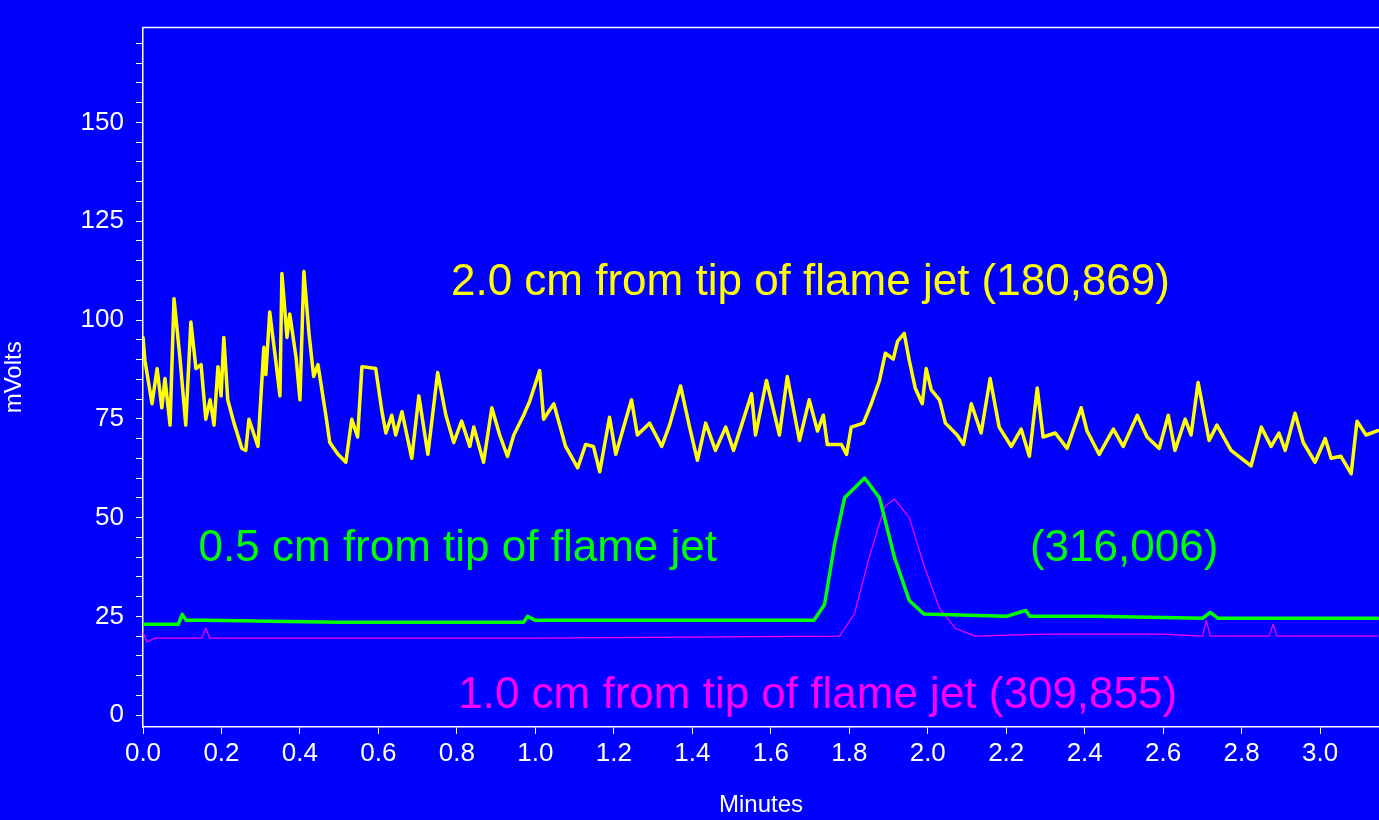 This screenshot has width=1379, height=820. What do you see at coordinates (613, 751) in the screenshot?
I see `x-tick-label: 1.2` at bounding box center [613, 751].